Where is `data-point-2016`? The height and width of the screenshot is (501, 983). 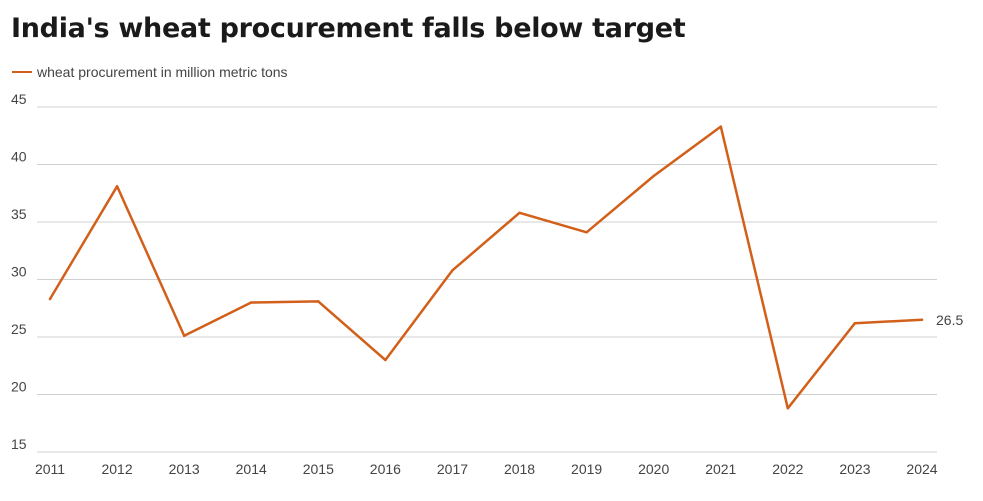 data-point-2016 is located at coordinates (385, 360).